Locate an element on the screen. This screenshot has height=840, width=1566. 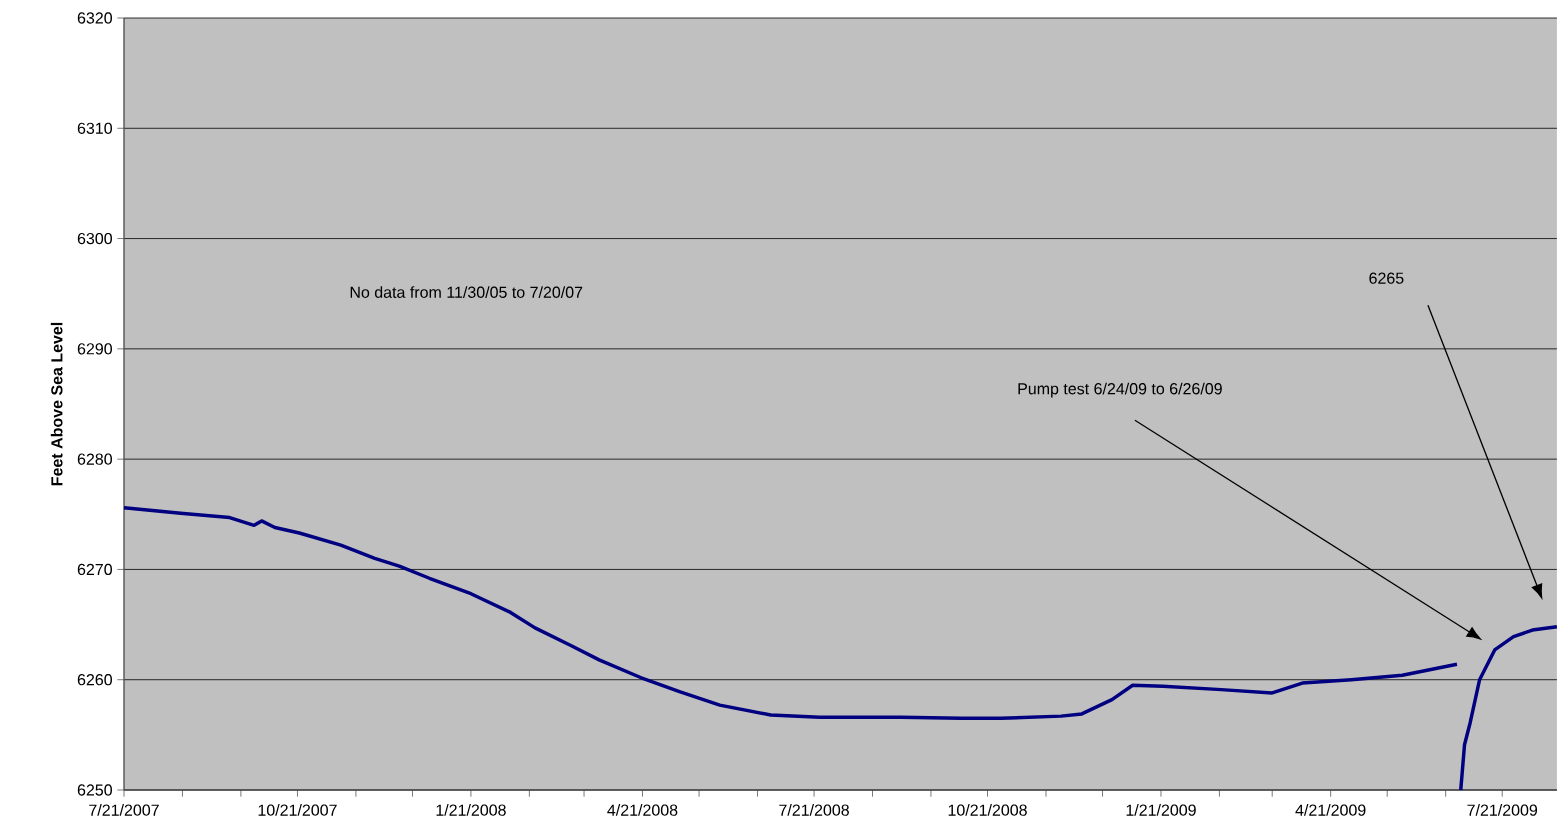
x-tick-label: 1/21/2009 is located at coordinates (1161, 810).